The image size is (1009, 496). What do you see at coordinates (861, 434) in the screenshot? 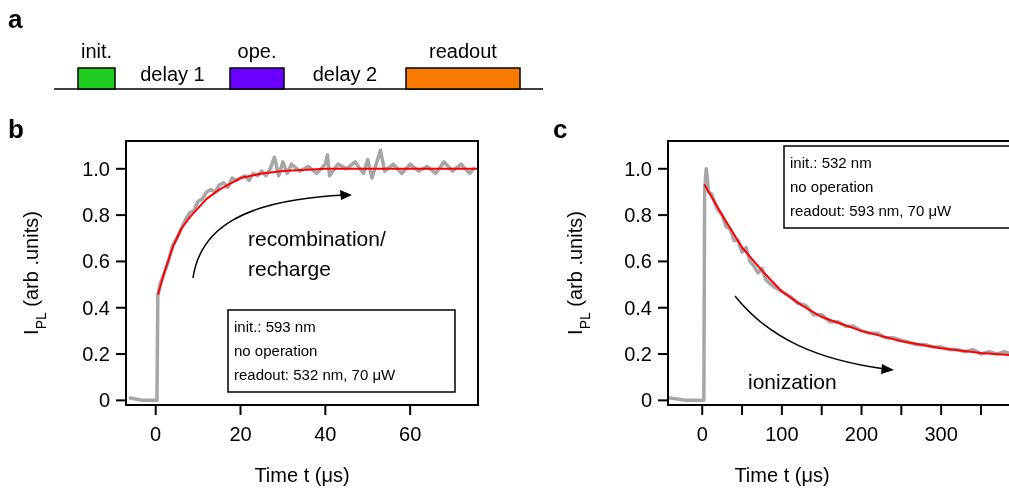
I see `x-tick-label: 200` at bounding box center [861, 434].